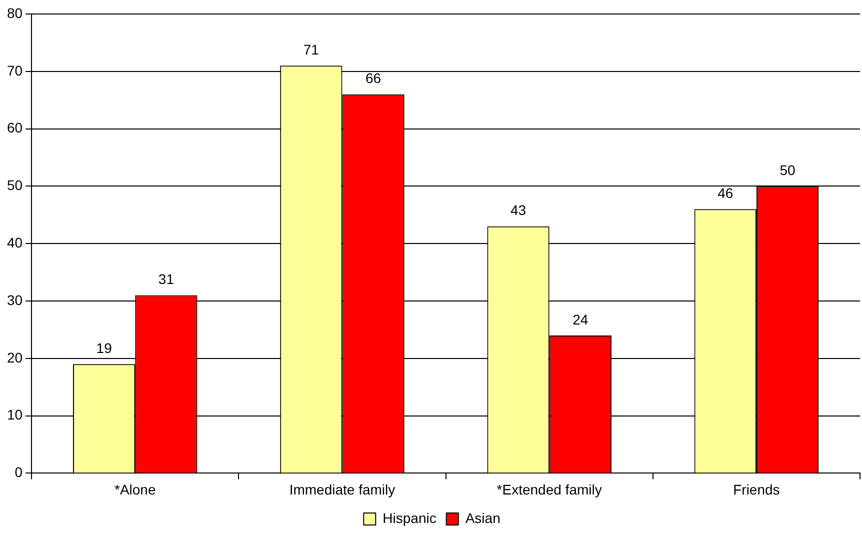 The height and width of the screenshot is (544, 862). Describe the element at coordinates (549, 489) in the screenshot. I see `x-tick-label: *Extended family` at that location.